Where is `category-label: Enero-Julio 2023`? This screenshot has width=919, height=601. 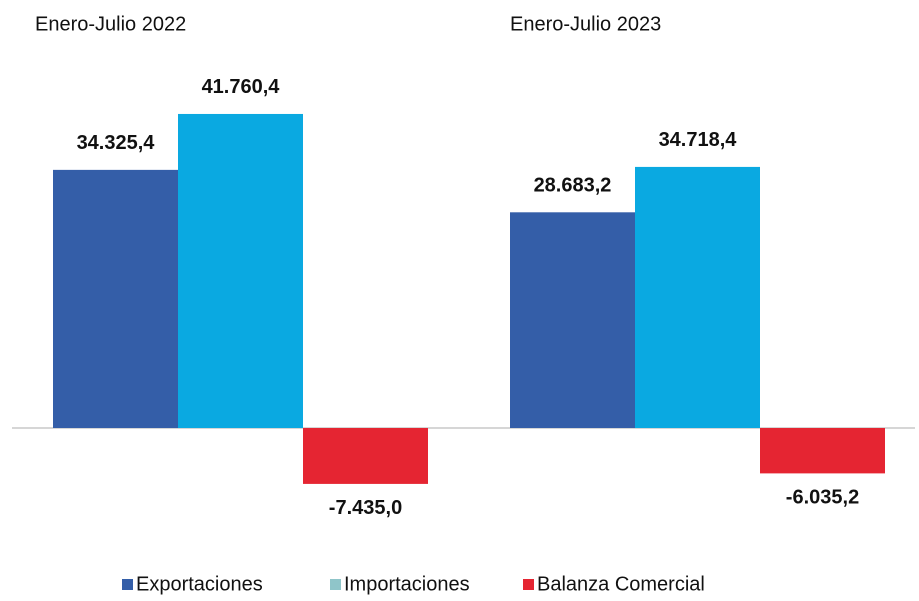 category-label: Enero-Julio 2023 is located at coordinates (585, 24).